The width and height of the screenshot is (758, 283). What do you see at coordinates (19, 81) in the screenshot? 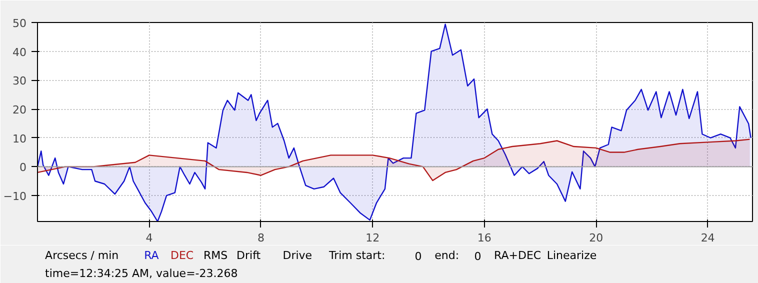
I see `y-tick-label: 30` at bounding box center [19, 81].